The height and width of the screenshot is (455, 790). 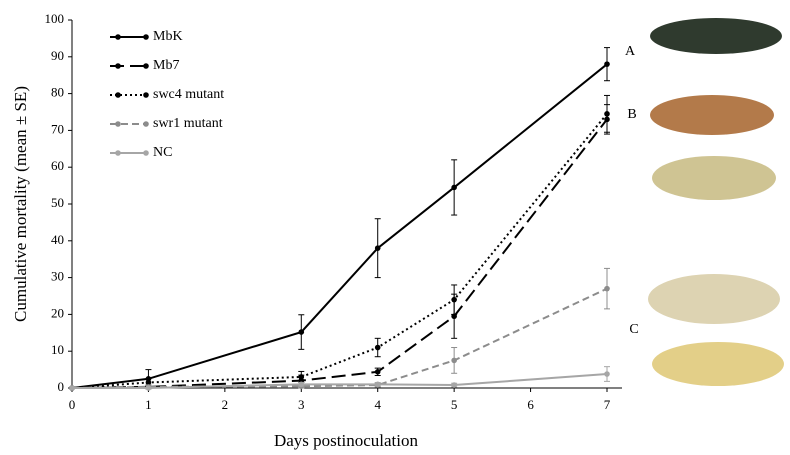 What do you see at coordinates (630, 51) in the screenshot?
I see `group-letter: A` at bounding box center [630, 51].